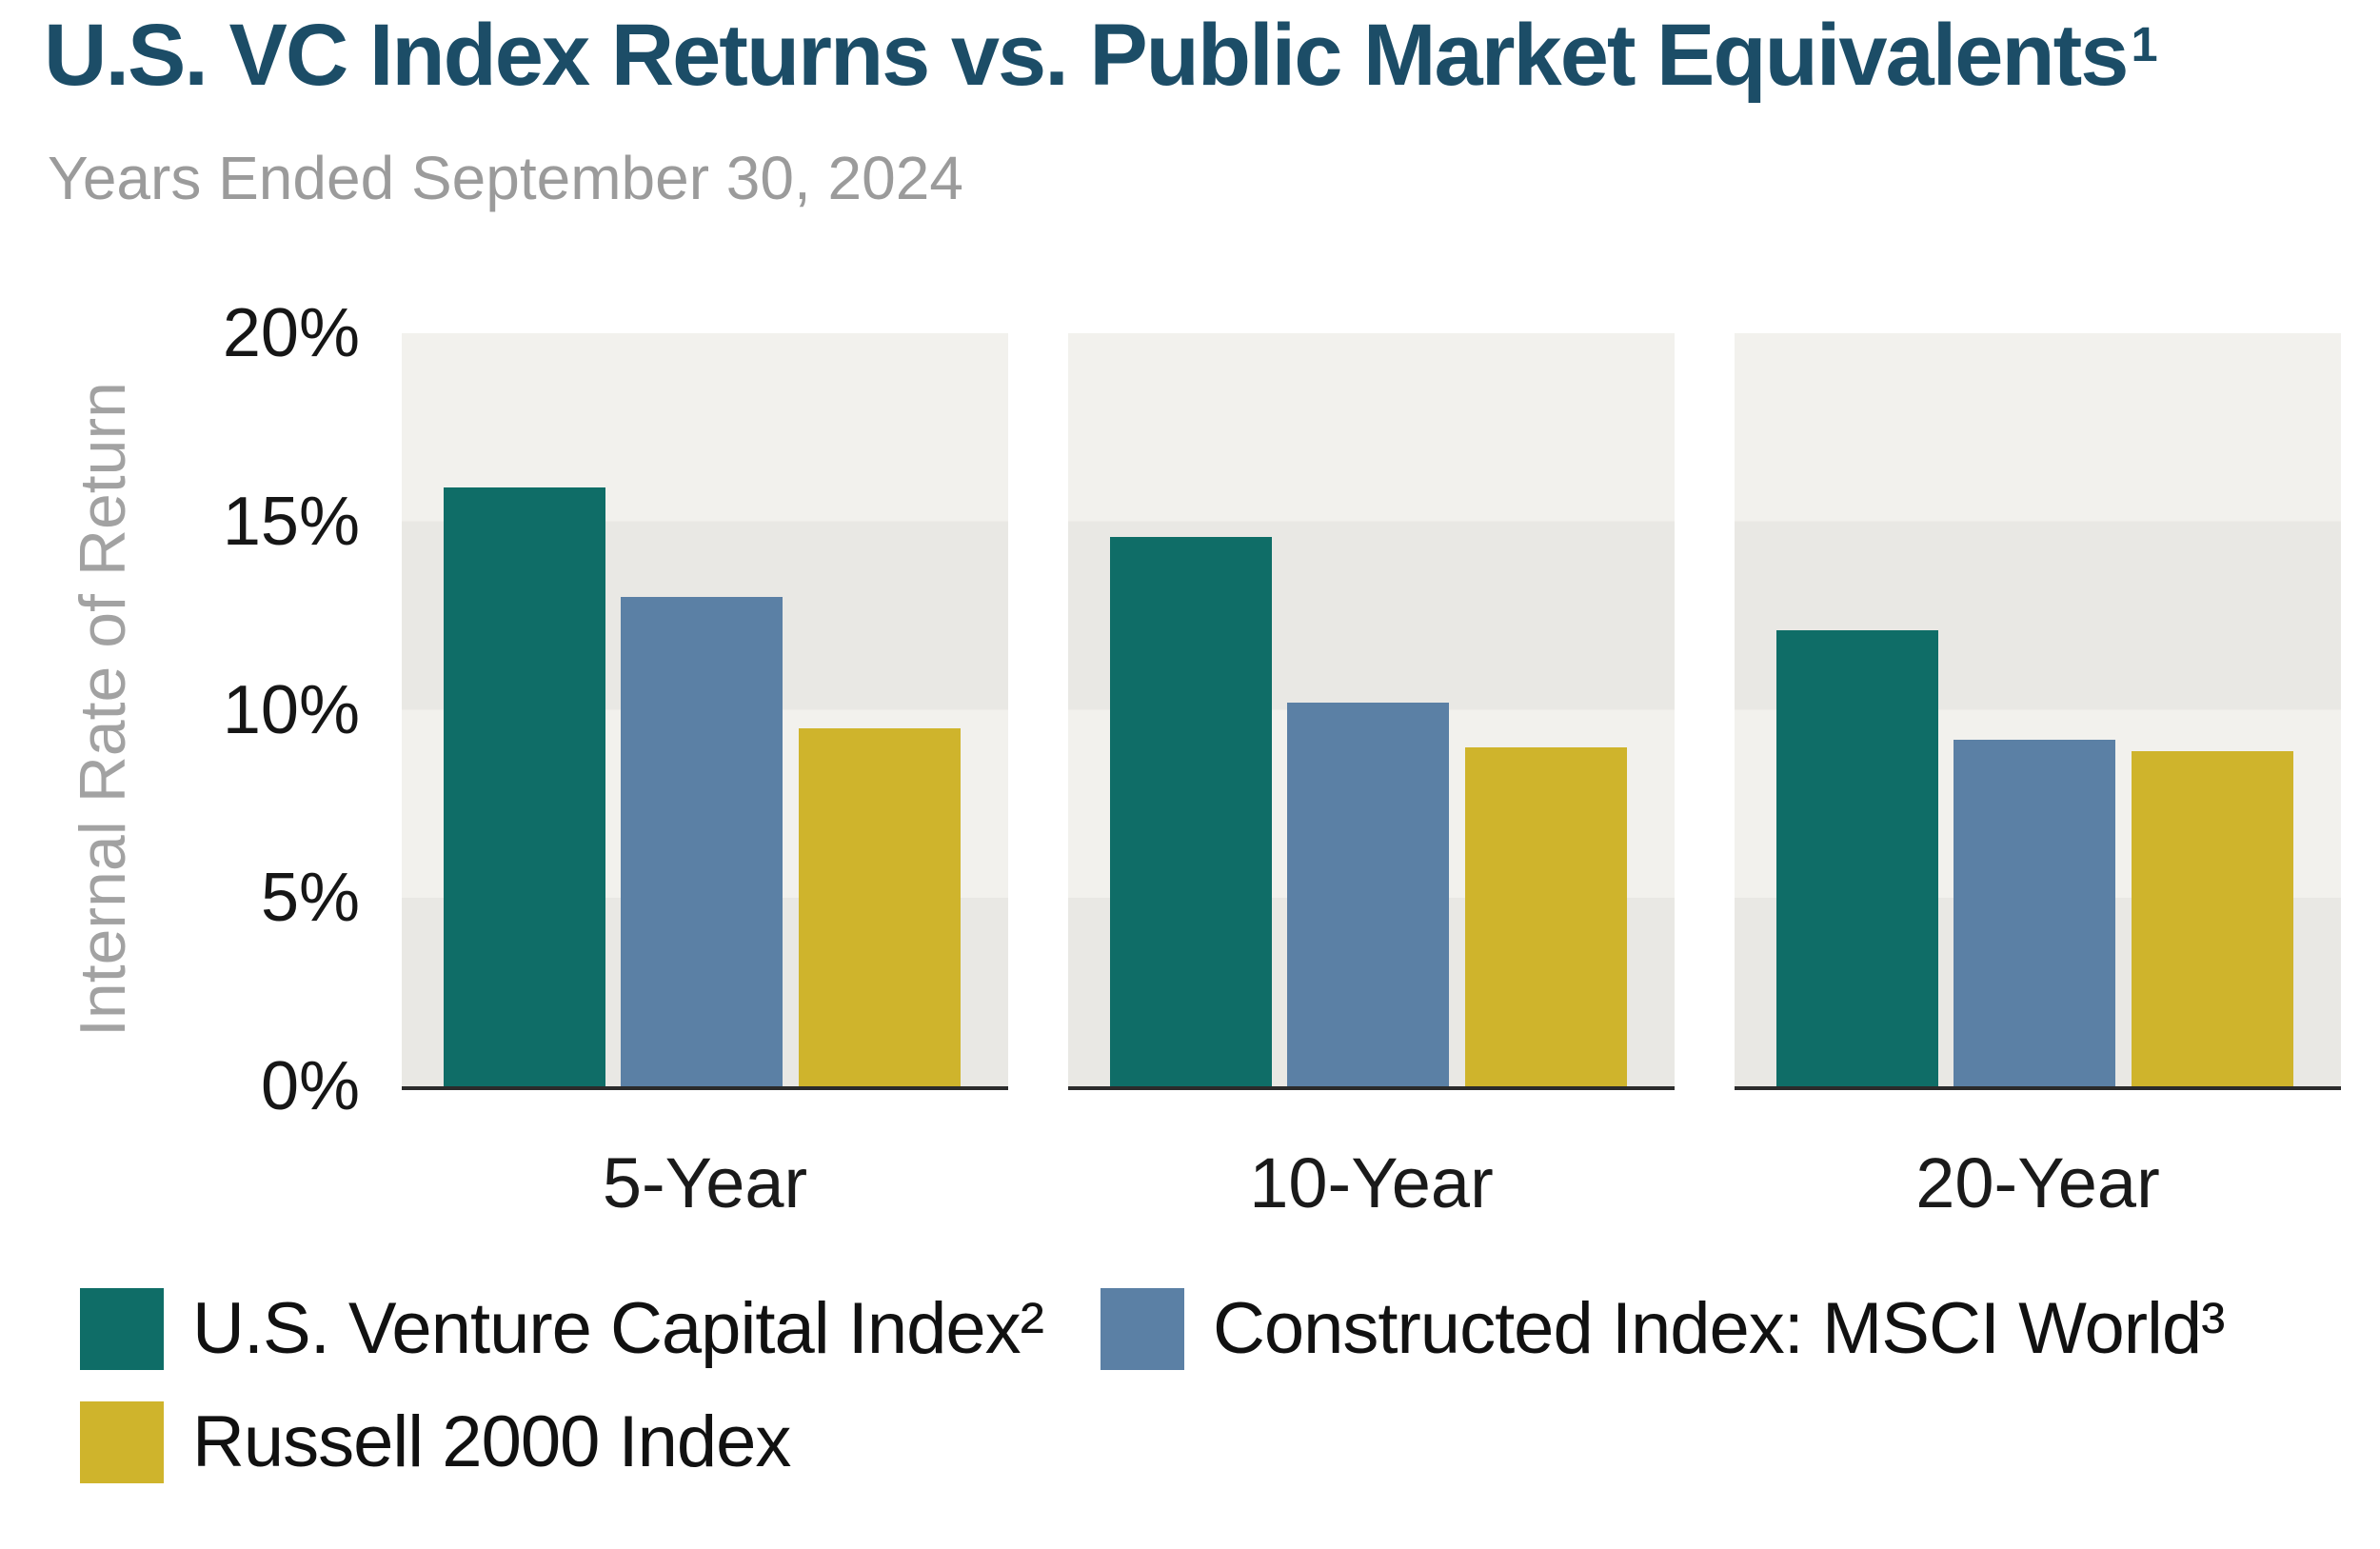 This screenshot has width=2380, height=1549. I want to click on y-tick-label: 5%, so click(310, 898).